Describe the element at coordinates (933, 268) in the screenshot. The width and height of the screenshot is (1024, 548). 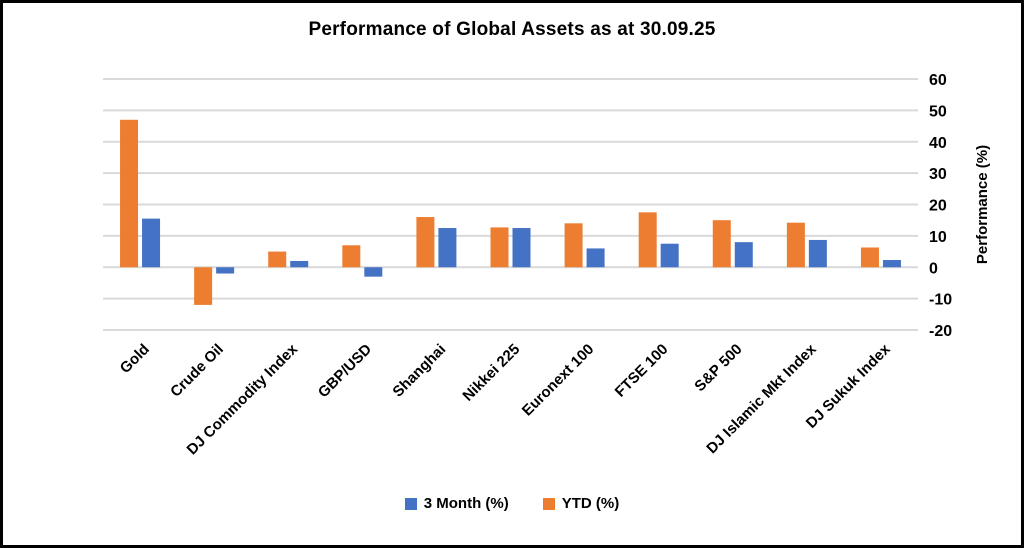
I see `ytick-label-0: 0` at that location.